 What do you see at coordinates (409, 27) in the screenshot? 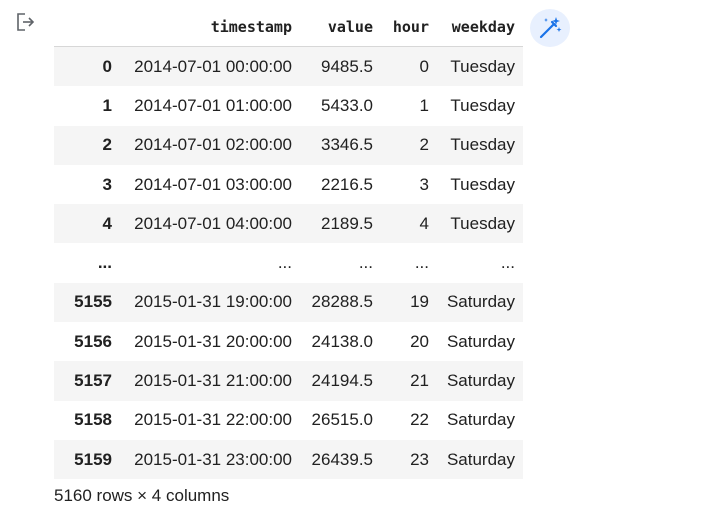
I see `column-header-hour: hour` at bounding box center [409, 27].